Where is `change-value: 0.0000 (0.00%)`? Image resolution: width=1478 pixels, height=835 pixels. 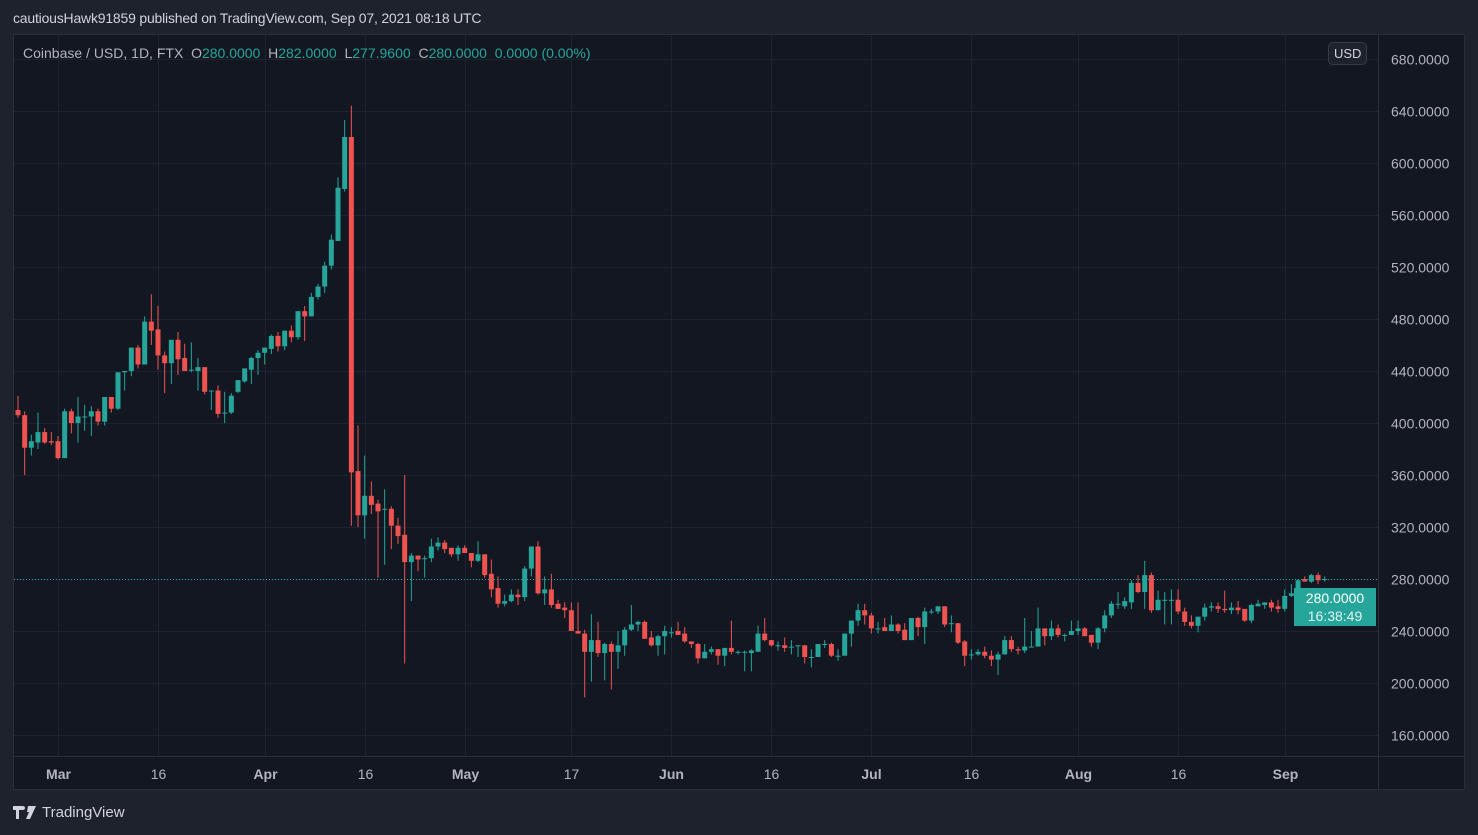
change-value: 0.0000 (0.00%) is located at coordinates (542, 53).